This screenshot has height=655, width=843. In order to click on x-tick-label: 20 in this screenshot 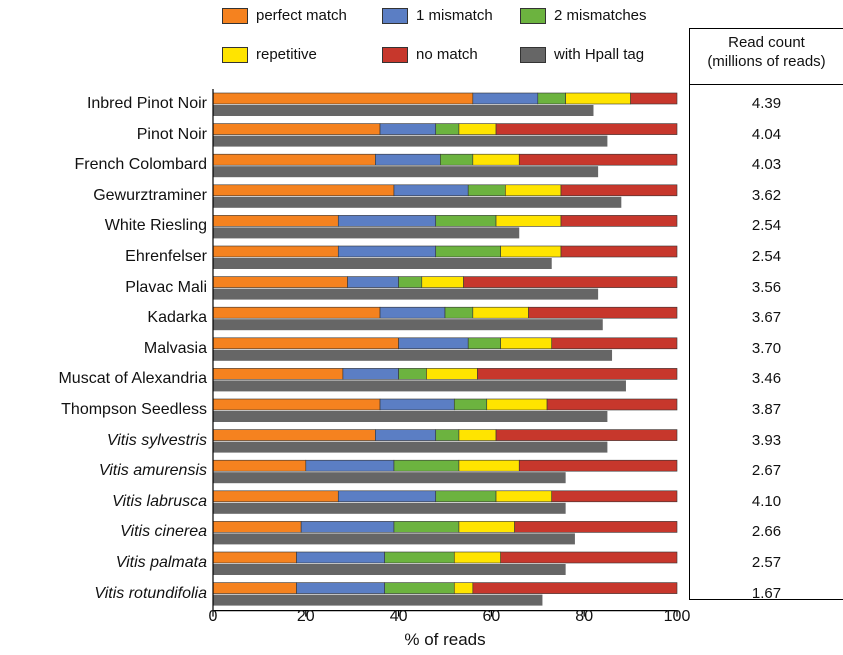, I will do `click(305, 616)`.